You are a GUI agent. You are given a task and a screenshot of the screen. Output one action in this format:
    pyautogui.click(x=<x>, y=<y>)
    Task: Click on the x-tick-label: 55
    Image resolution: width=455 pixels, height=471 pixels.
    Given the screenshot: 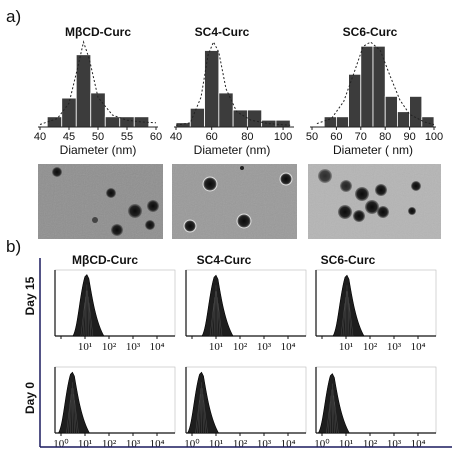 What is the action you would take?
    pyautogui.click(x=127, y=137)
    